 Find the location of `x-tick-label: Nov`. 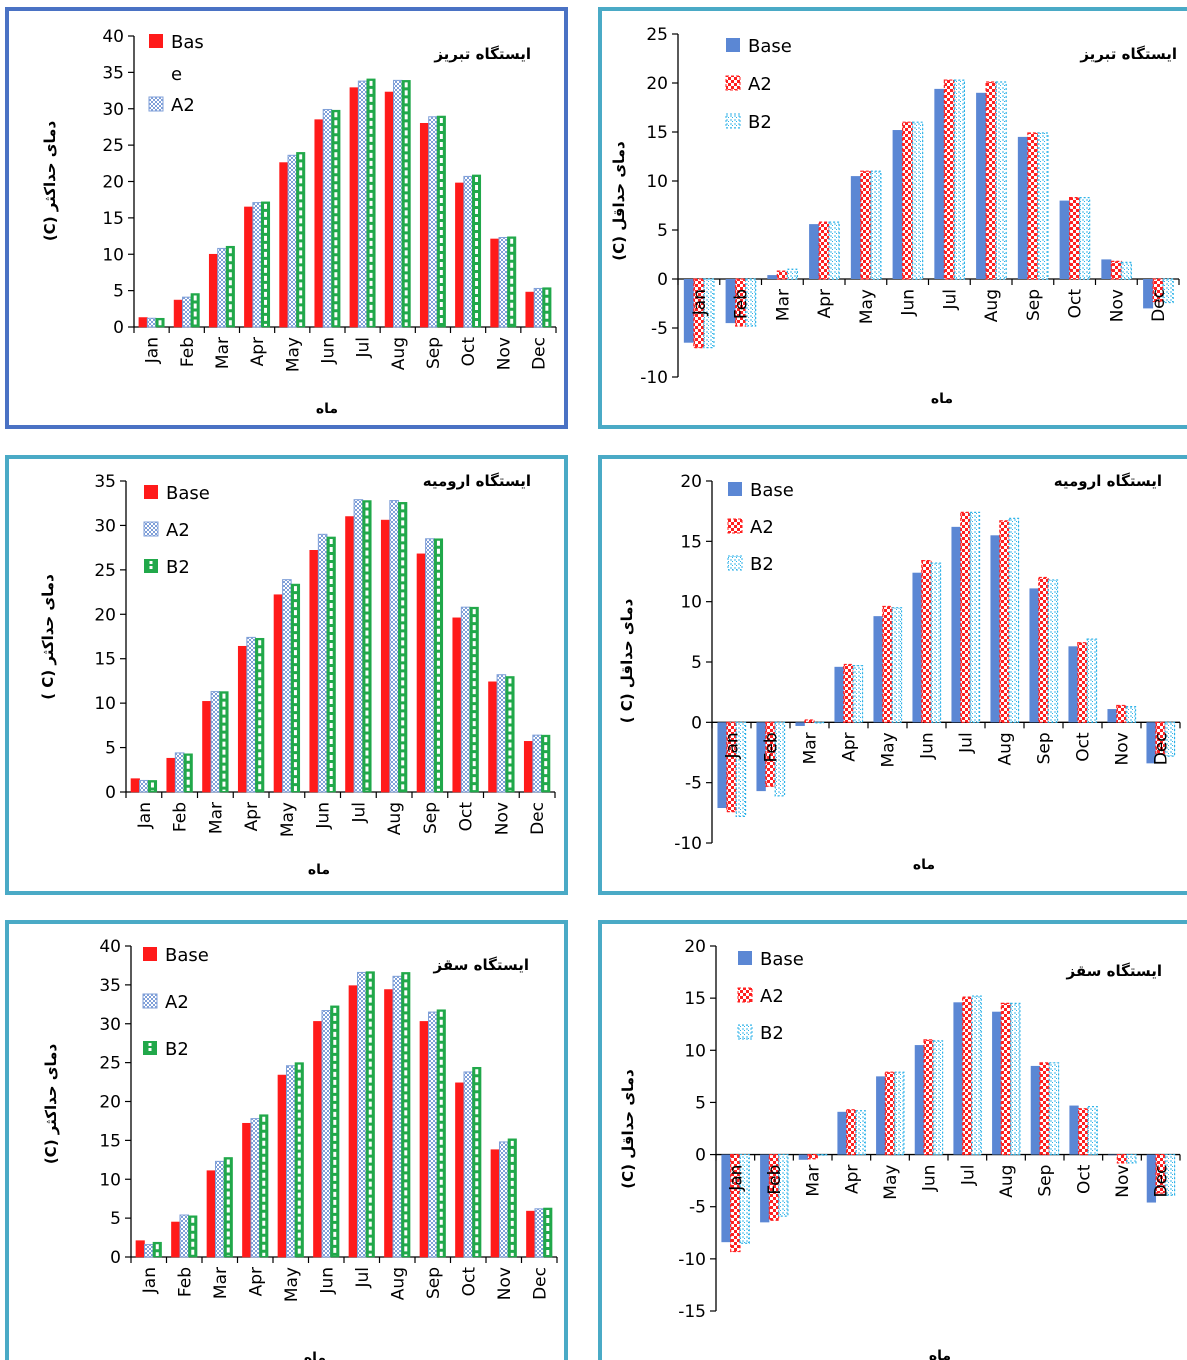

x-tick-label: Nov is located at coordinates (504, 353).